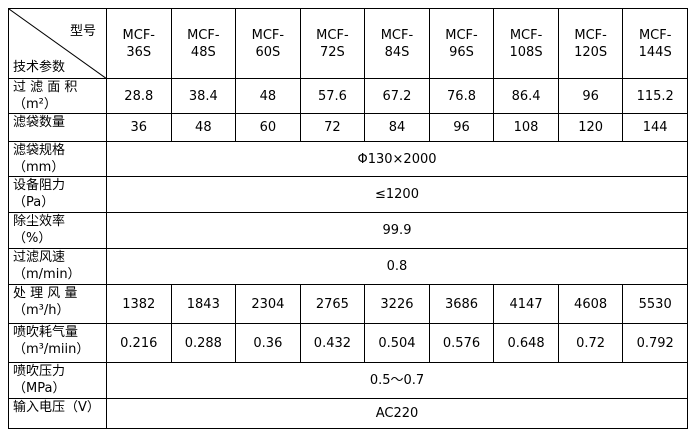 The image size is (692, 442). I want to click on model-cell: MCF- 84S, so click(397, 43).